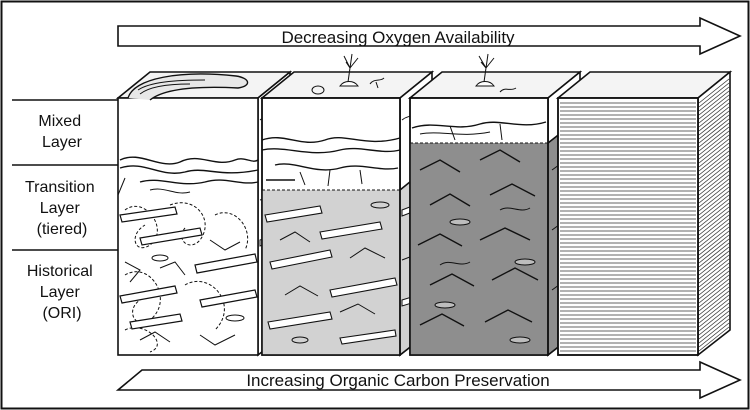 The image size is (750, 410). Describe the element at coordinates (59, 121) in the screenshot. I see `layer-label-mixed-line-1: Mixed` at that location.